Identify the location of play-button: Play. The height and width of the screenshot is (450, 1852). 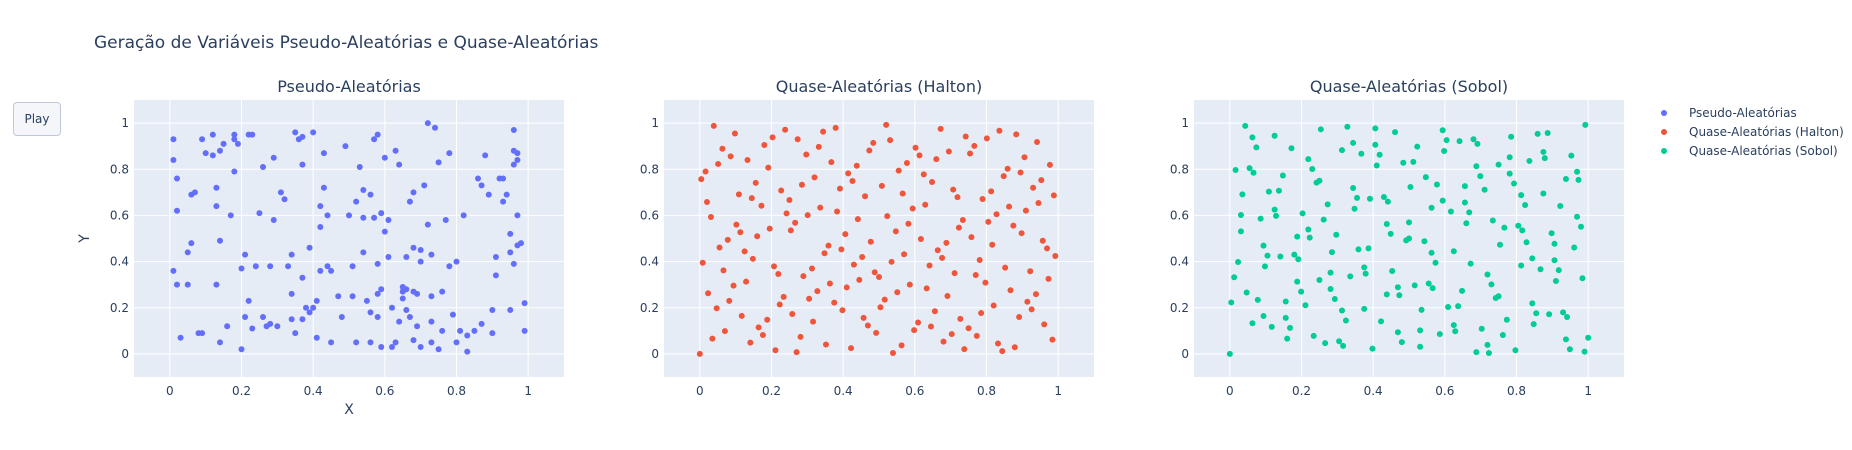
(37, 119).